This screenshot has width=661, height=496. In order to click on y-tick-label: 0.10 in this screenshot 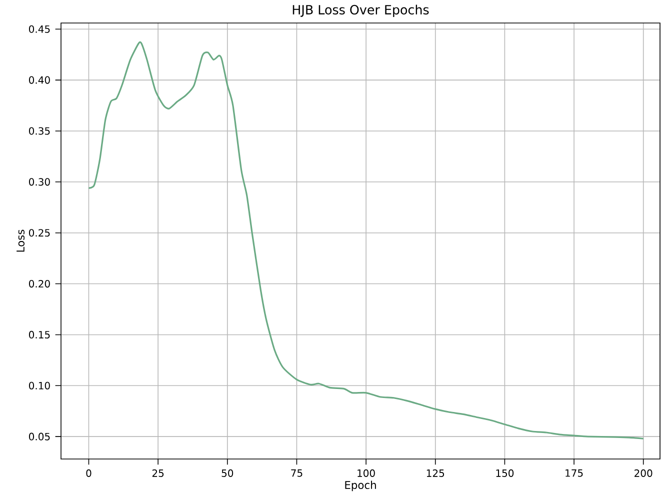, I will do `click(39, 386)`.